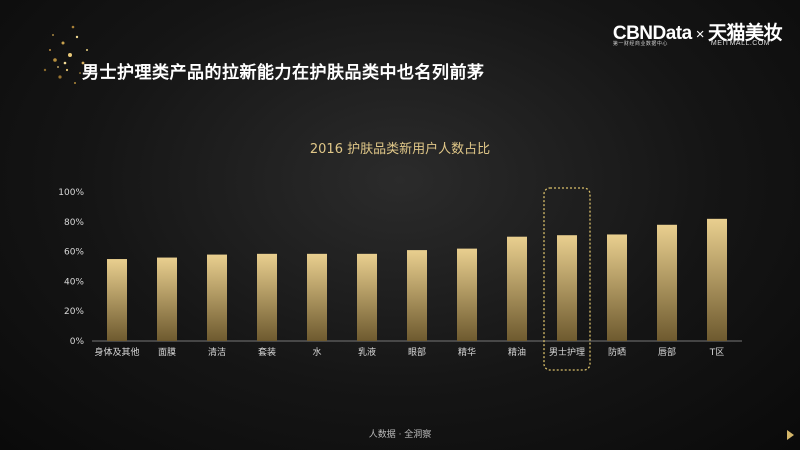  I want to click on x-tick-label: 套装, so click(267, 352).